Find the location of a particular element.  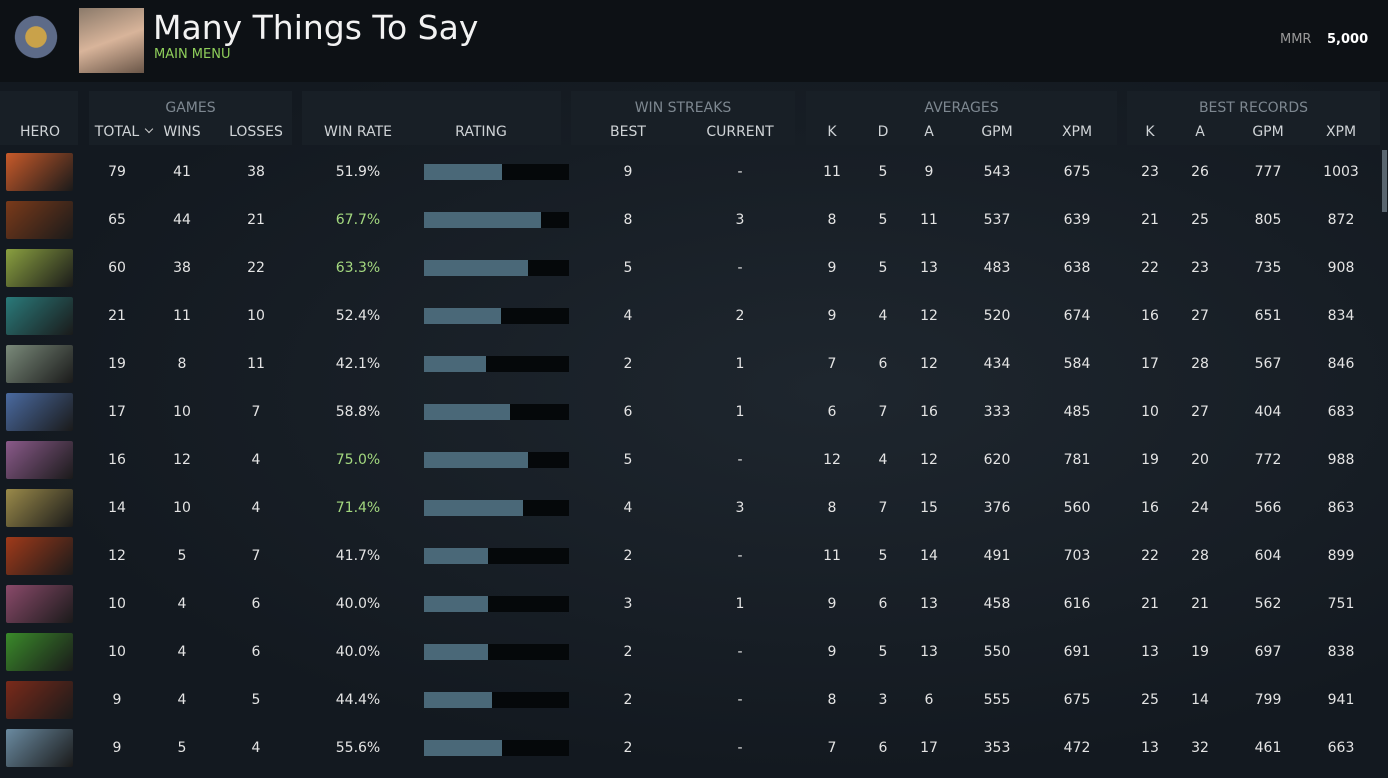

rank-emblem is located at coordinates (36, 37).